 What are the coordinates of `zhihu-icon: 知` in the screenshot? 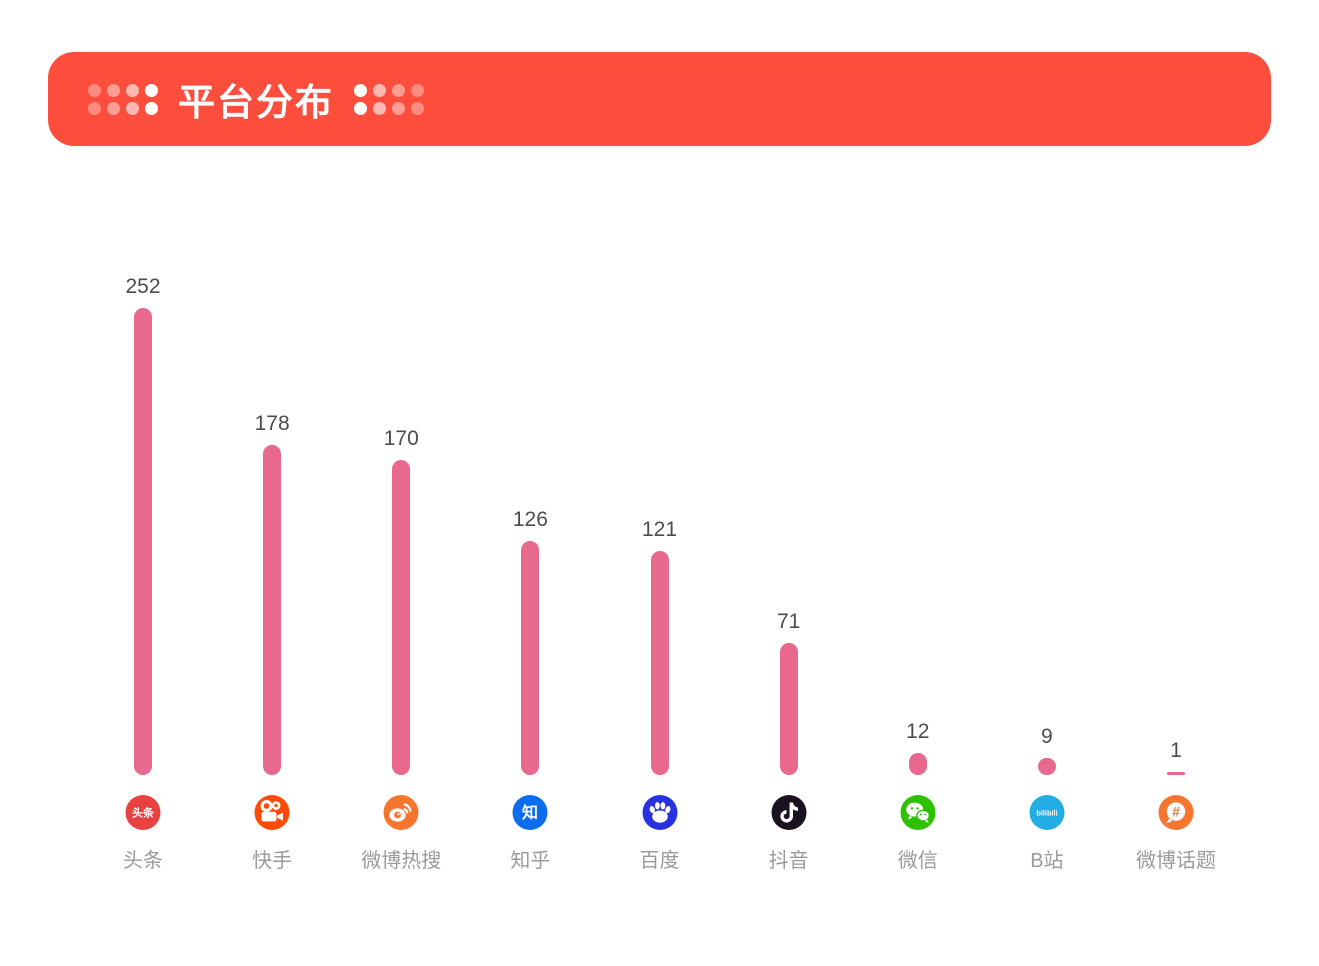 It's located at (530, 812).